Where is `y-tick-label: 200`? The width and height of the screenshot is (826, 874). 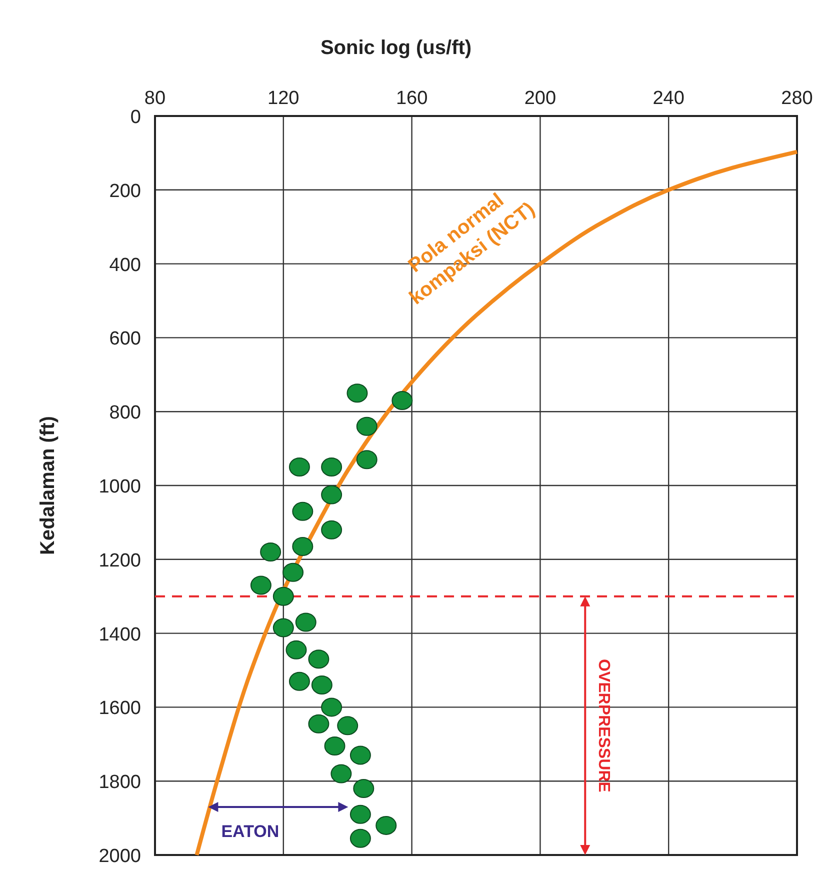 y-tick-label: 200 is located at coordinates (125, 191).